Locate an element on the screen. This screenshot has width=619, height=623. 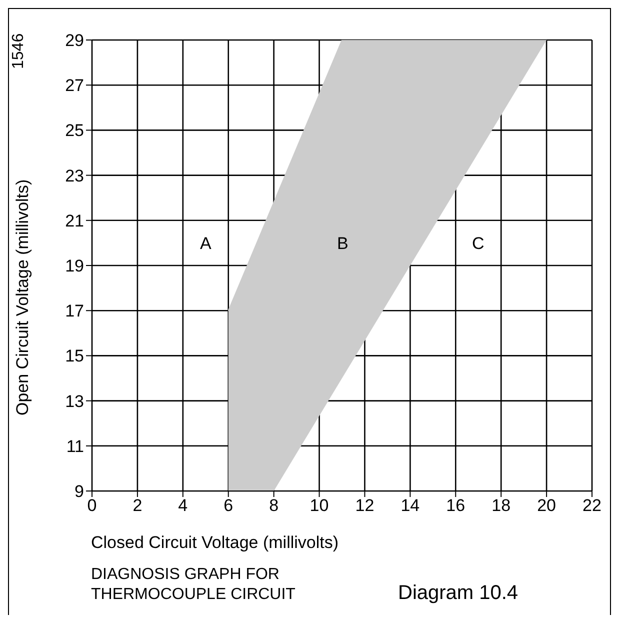
x-tick-label: 20 is located at coordinates (546, 506).